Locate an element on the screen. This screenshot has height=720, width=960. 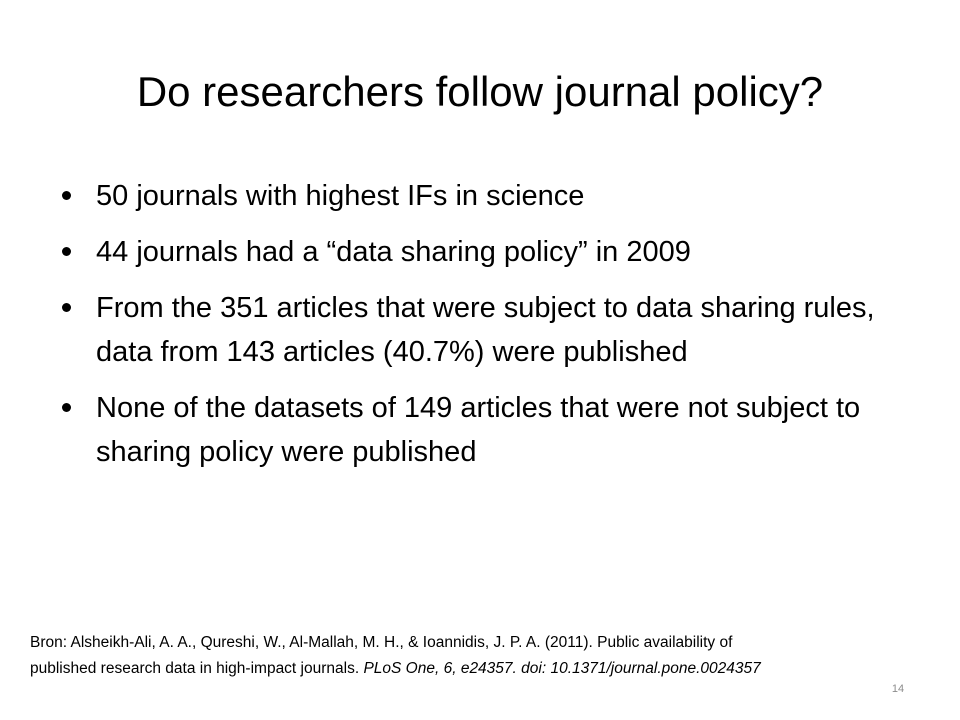
page-number: 14 is located at coordinates (898, 689).